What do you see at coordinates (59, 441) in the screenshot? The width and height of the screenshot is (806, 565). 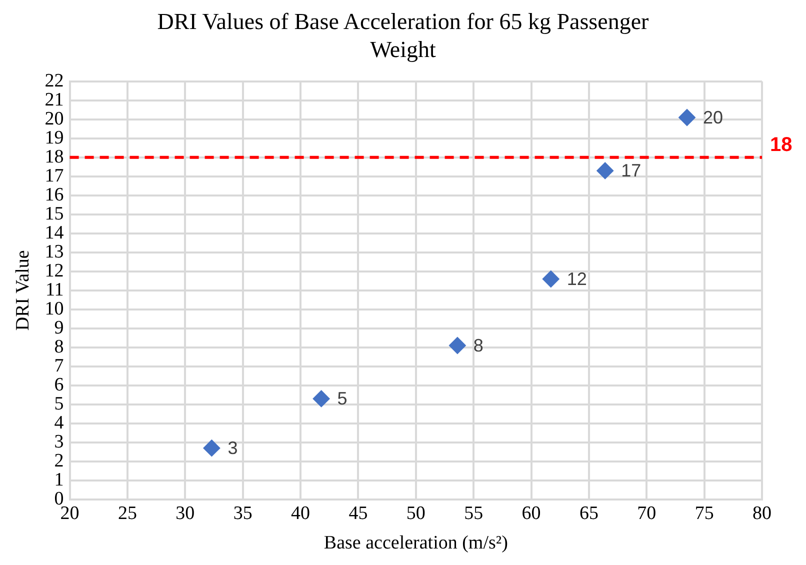 I see `y-tick-label: 3` at bounding box center [59, 441].